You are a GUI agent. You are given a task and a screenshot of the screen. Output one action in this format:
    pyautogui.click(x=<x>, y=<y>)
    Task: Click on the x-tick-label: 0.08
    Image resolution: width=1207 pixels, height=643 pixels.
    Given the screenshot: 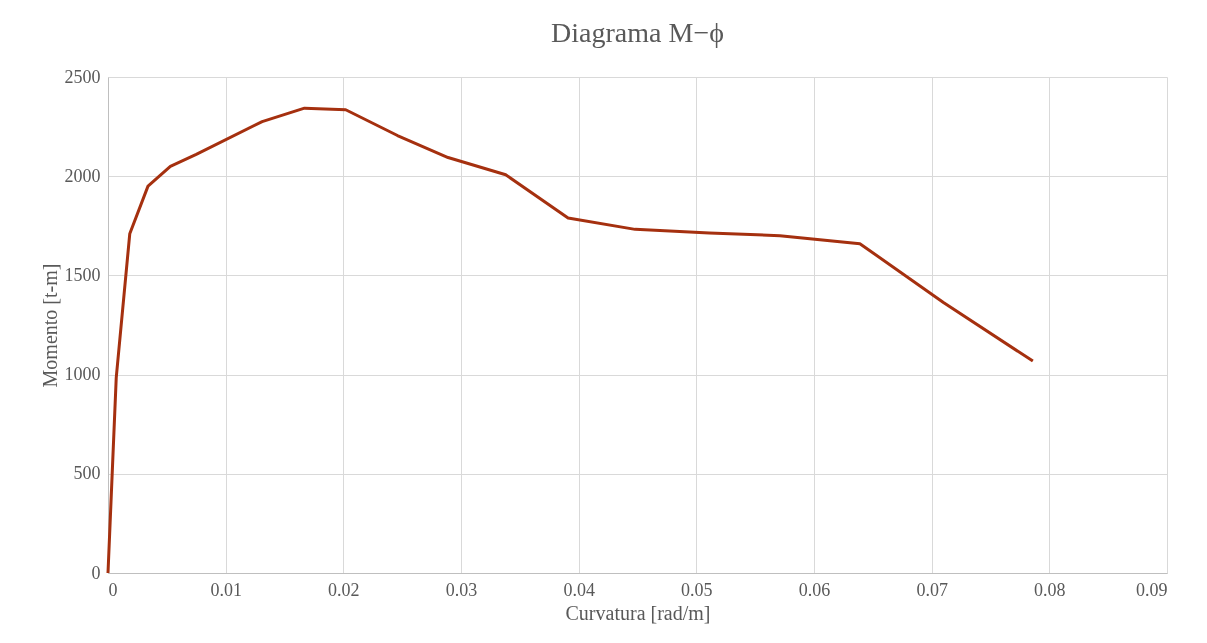 What is the action you would take?
    pyautogui.click(x=1050, y=589)
    